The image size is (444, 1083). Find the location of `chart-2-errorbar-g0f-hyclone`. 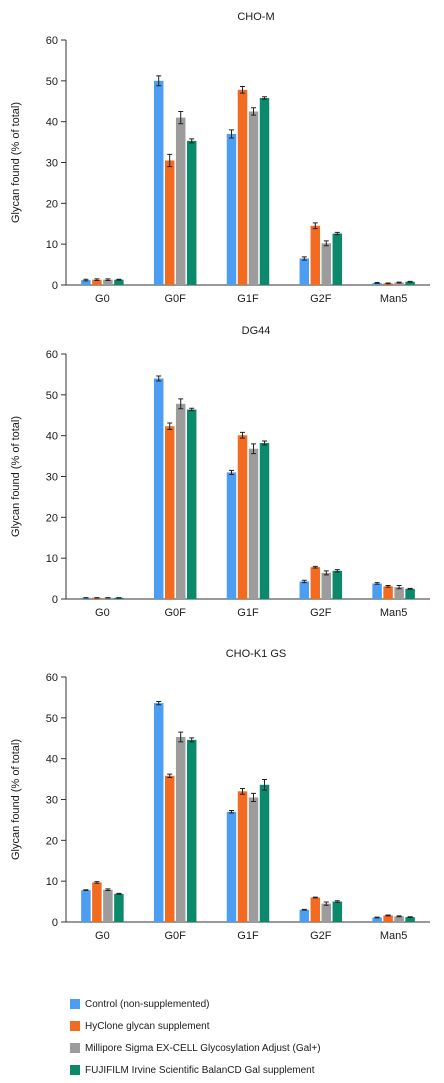

chart-2-errorbar-g0f-hyclone is located at coordinates (170, 426).